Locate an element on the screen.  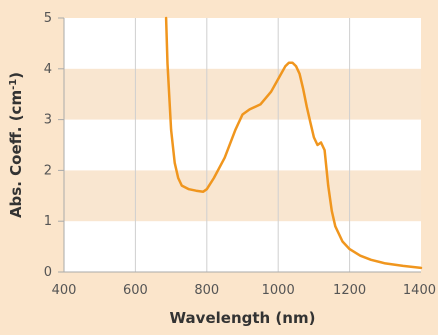
y-tick-label-5: 5 is located at coordinates (48, 18).